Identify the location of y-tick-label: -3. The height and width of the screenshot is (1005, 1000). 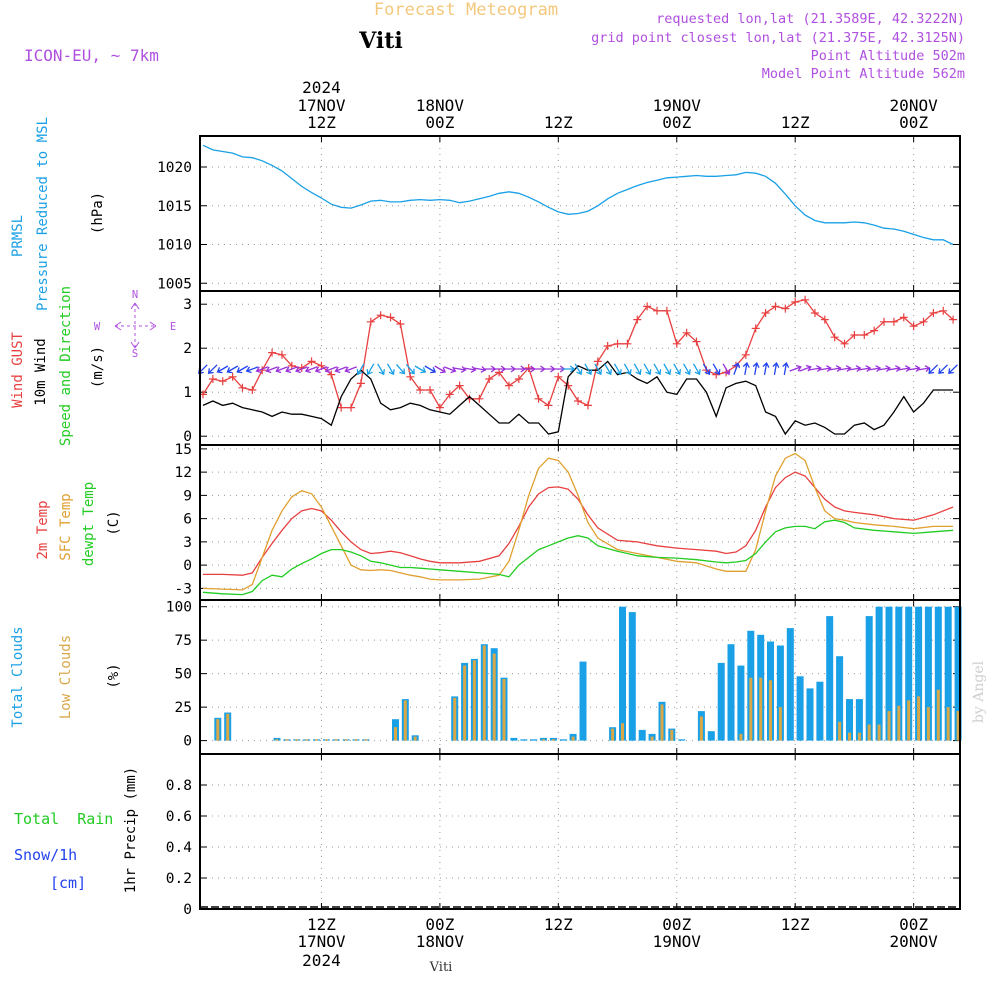
(183, 589).